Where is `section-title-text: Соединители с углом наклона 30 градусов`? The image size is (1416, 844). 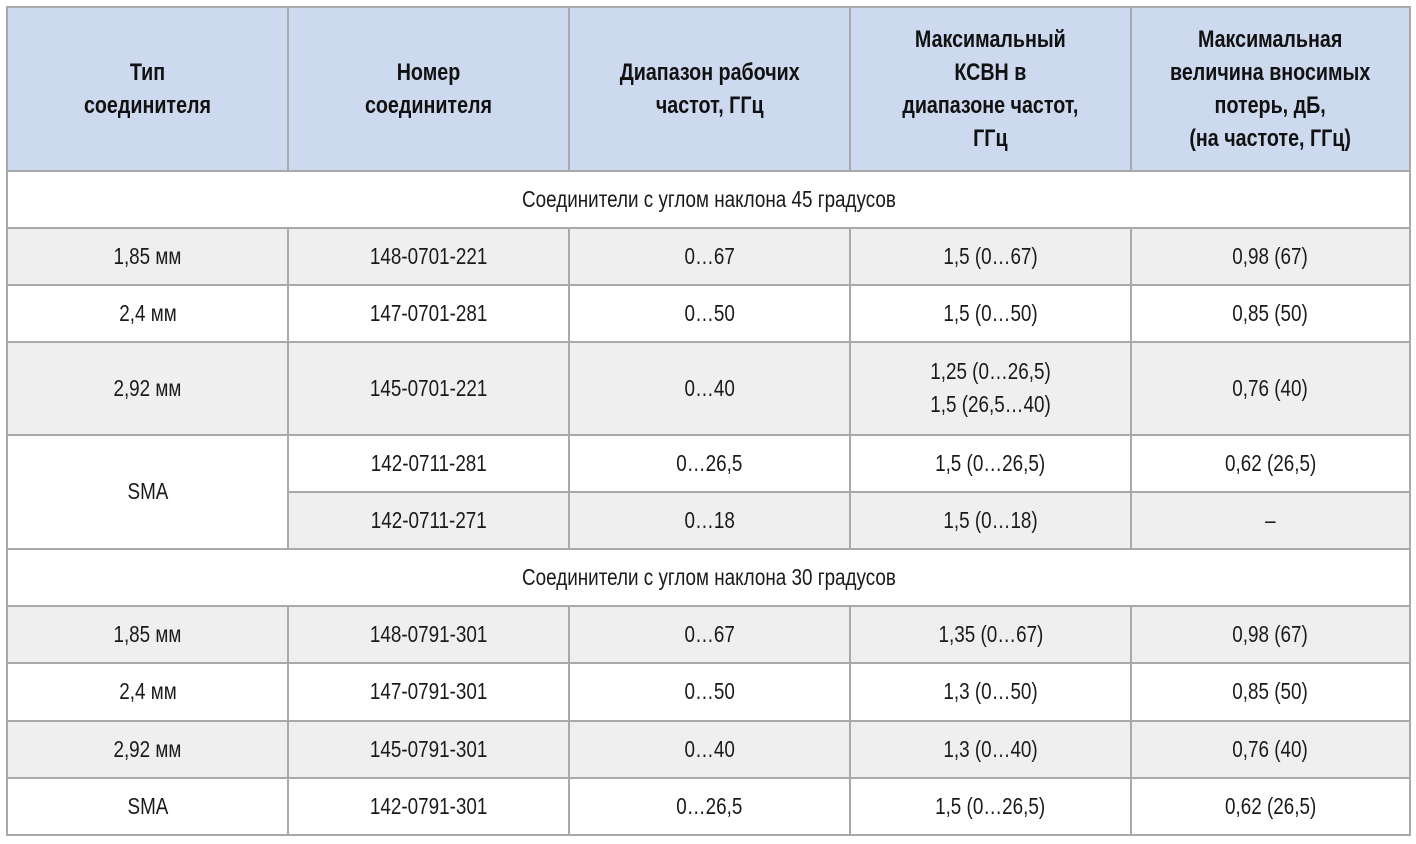
section-title-text: Соединители с углом наклона 30 градусов is located at coordinates (708, 577).